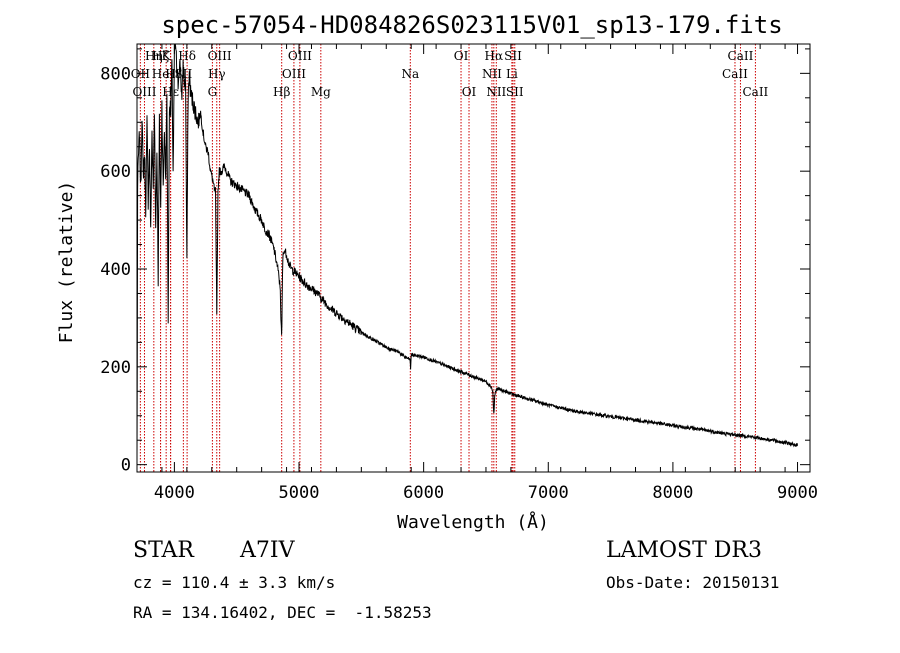 The image size is (900, 653). What do you see at coordinates (141, 74) in the screenshot?
I see `line-label: OII` at bounding box center [141, 74].